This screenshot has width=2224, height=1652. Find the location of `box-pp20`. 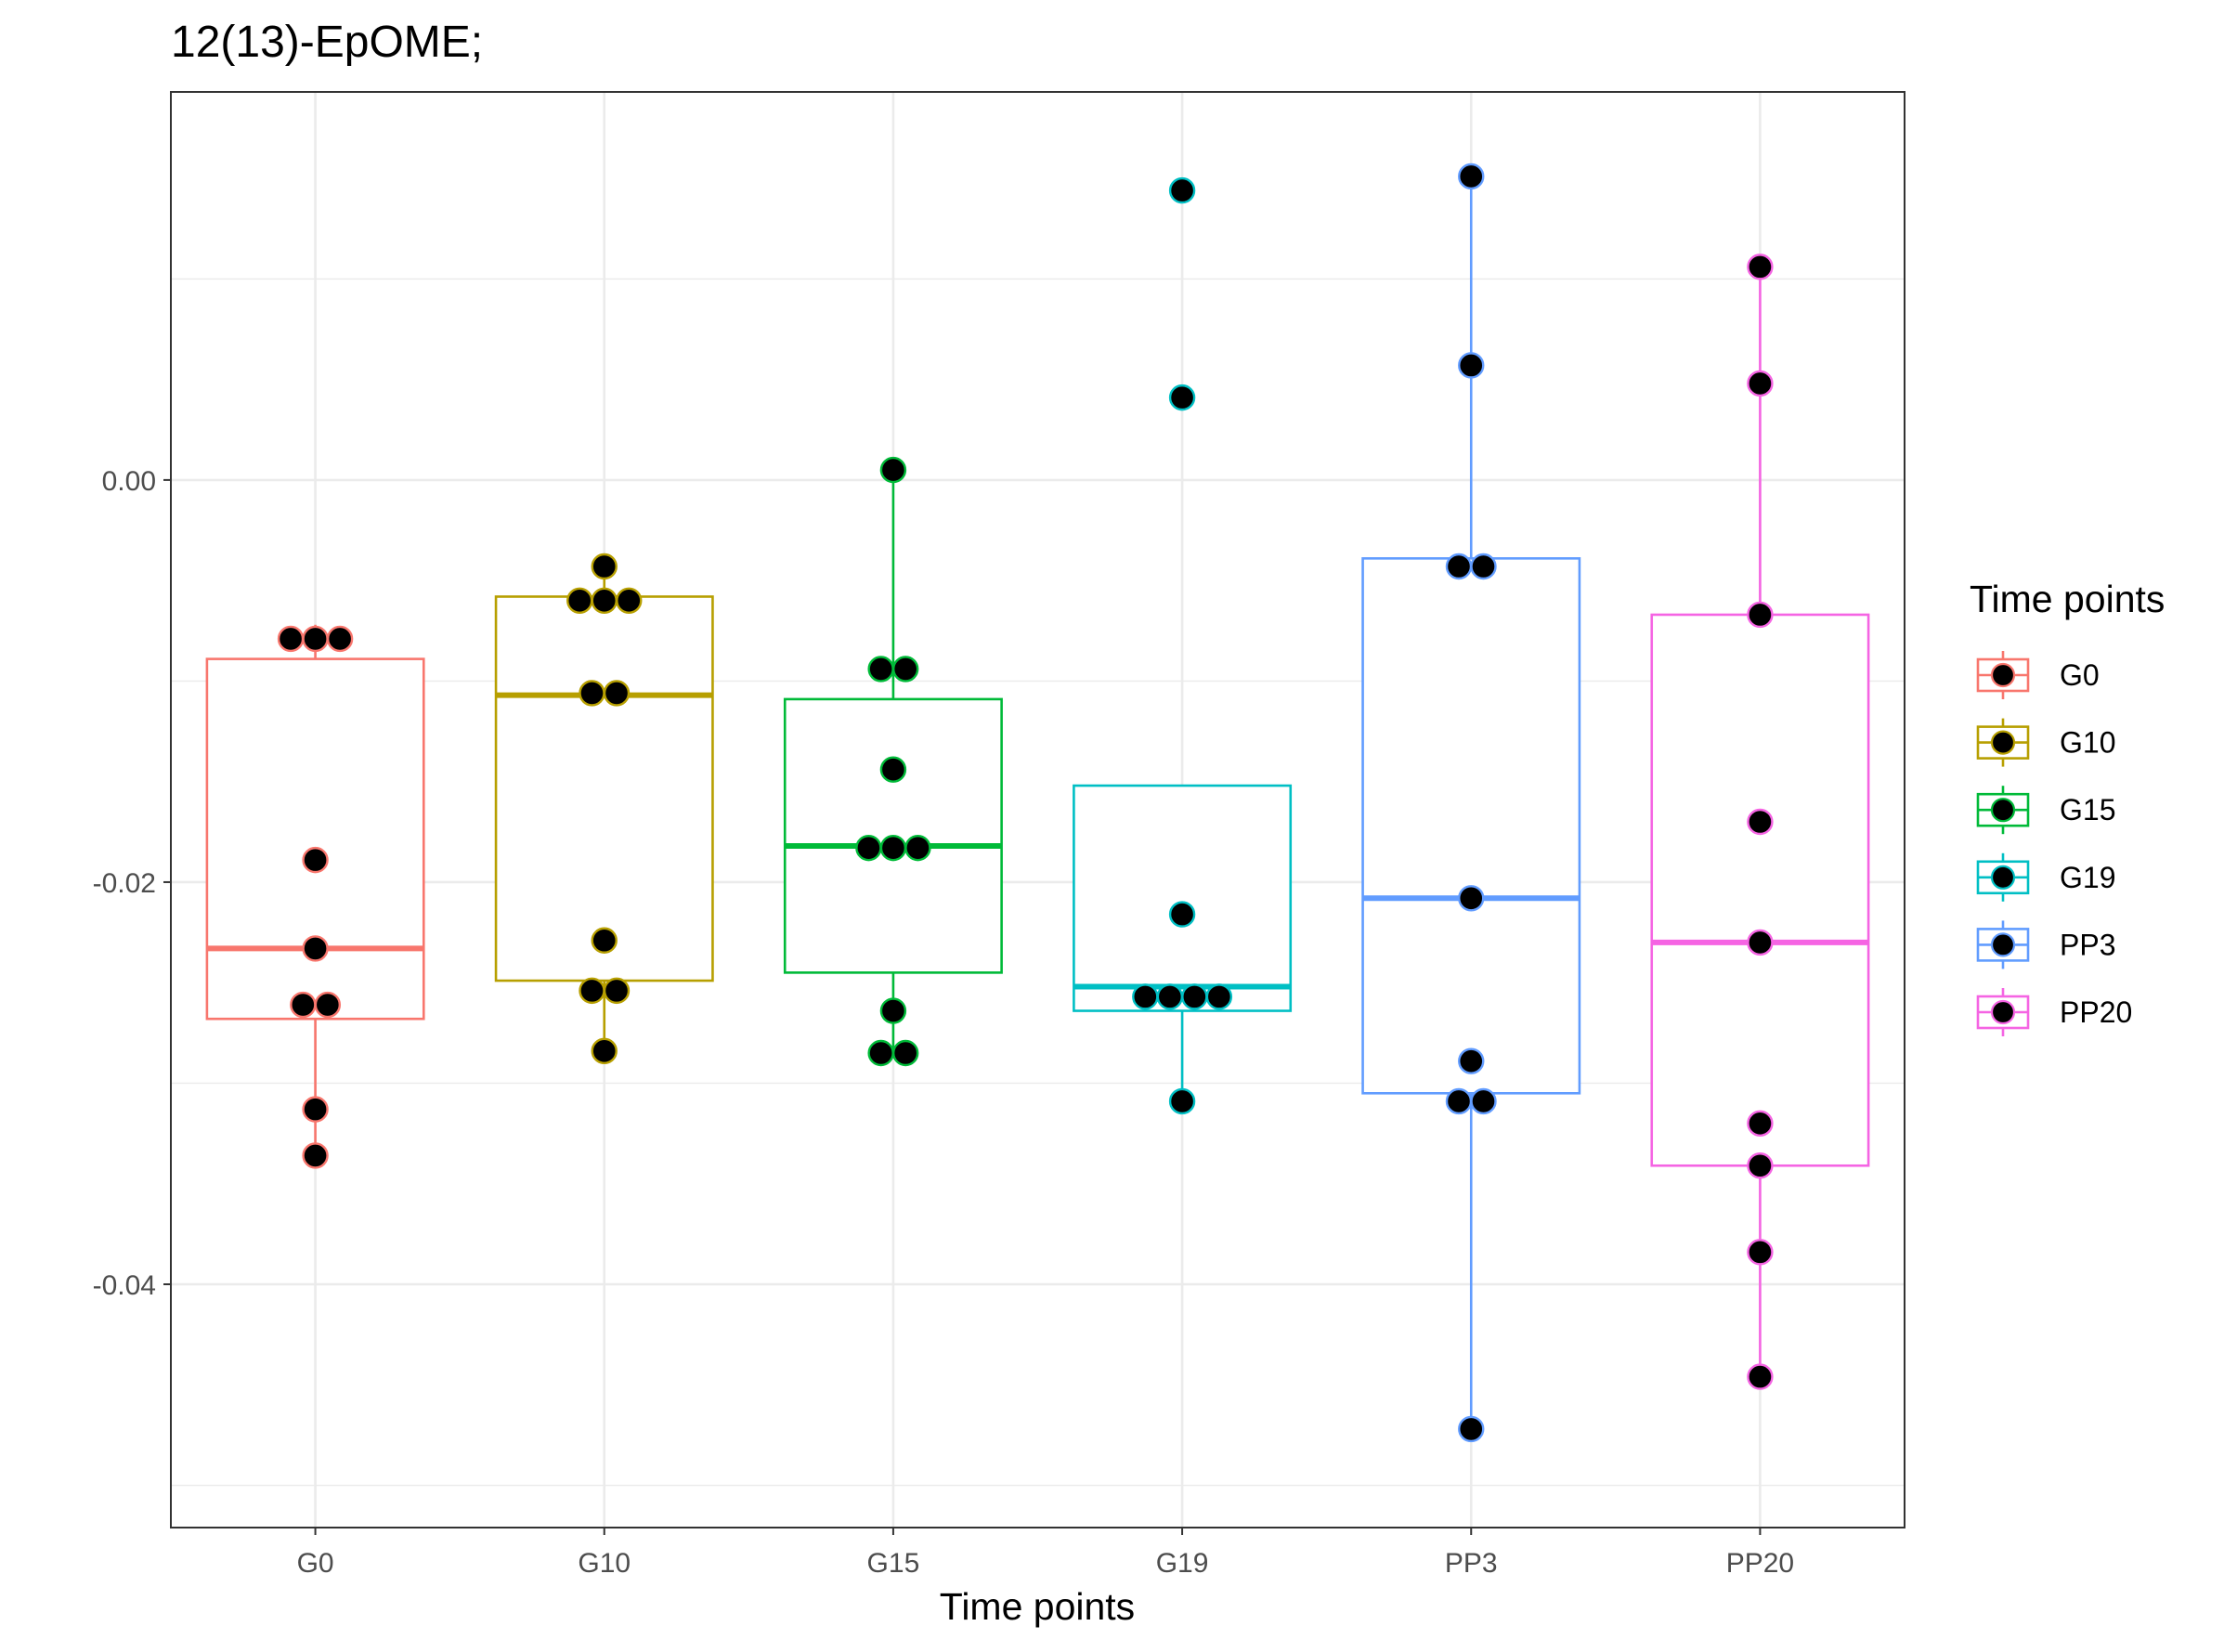

box-pp20 is located at coordinates (1760, 822).